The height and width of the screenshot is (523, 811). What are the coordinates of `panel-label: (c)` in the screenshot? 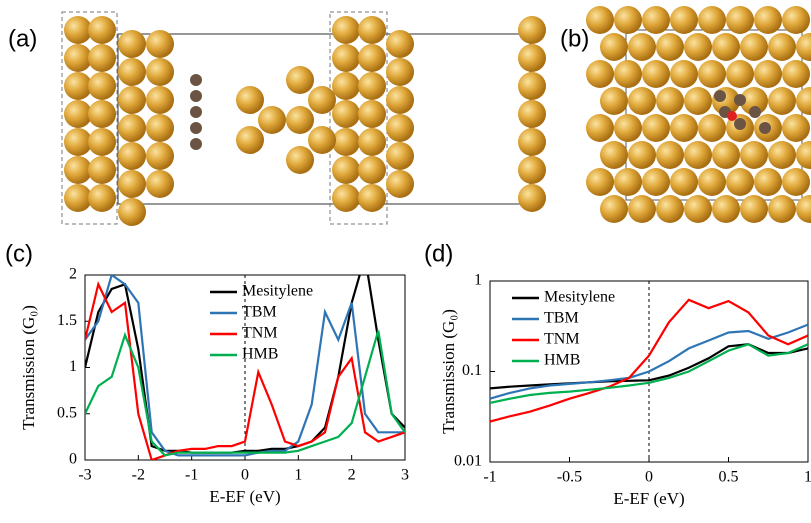 It's located at (19, 253).